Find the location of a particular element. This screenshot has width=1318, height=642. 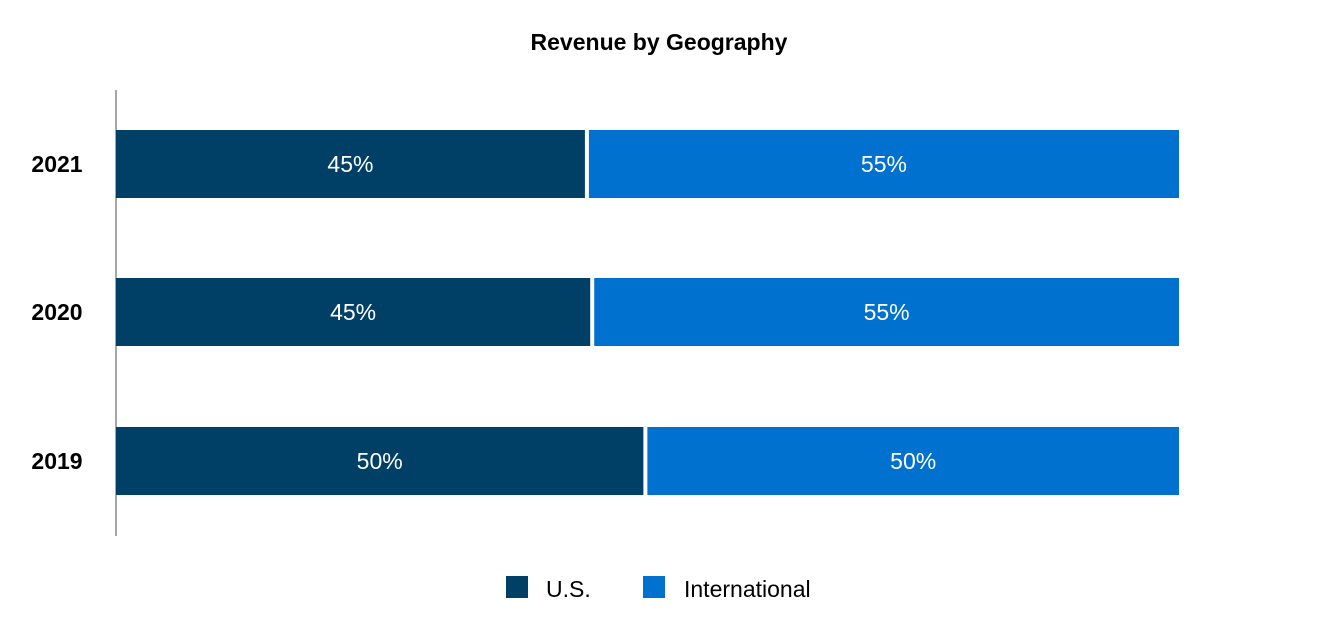

legend-label-u-s: U.S. is located at coordinates (568, 589).